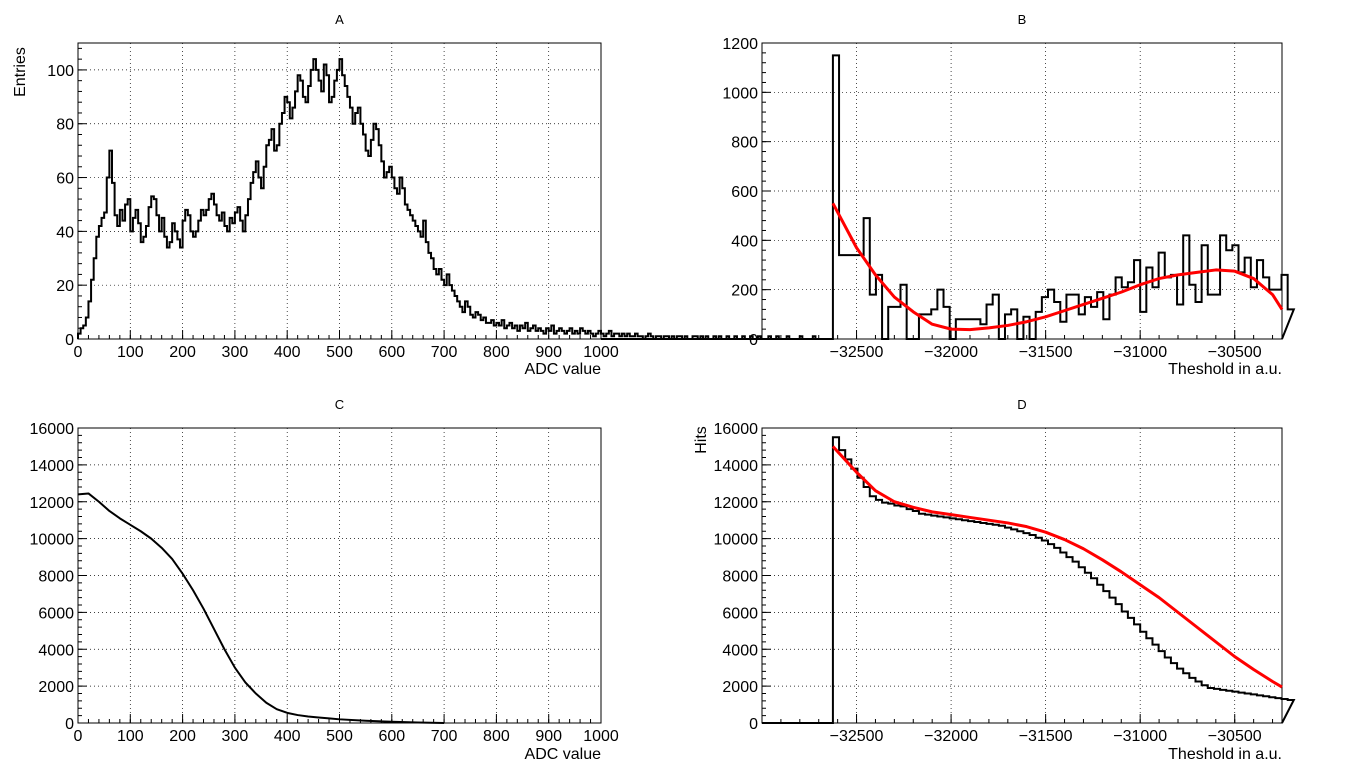 The height and width of the screenshot is (770, 1362). What do you see at coordinates (65, 179) in the screenshot?
I see `y-tick-label: 60` at bounding box center [65, 179].